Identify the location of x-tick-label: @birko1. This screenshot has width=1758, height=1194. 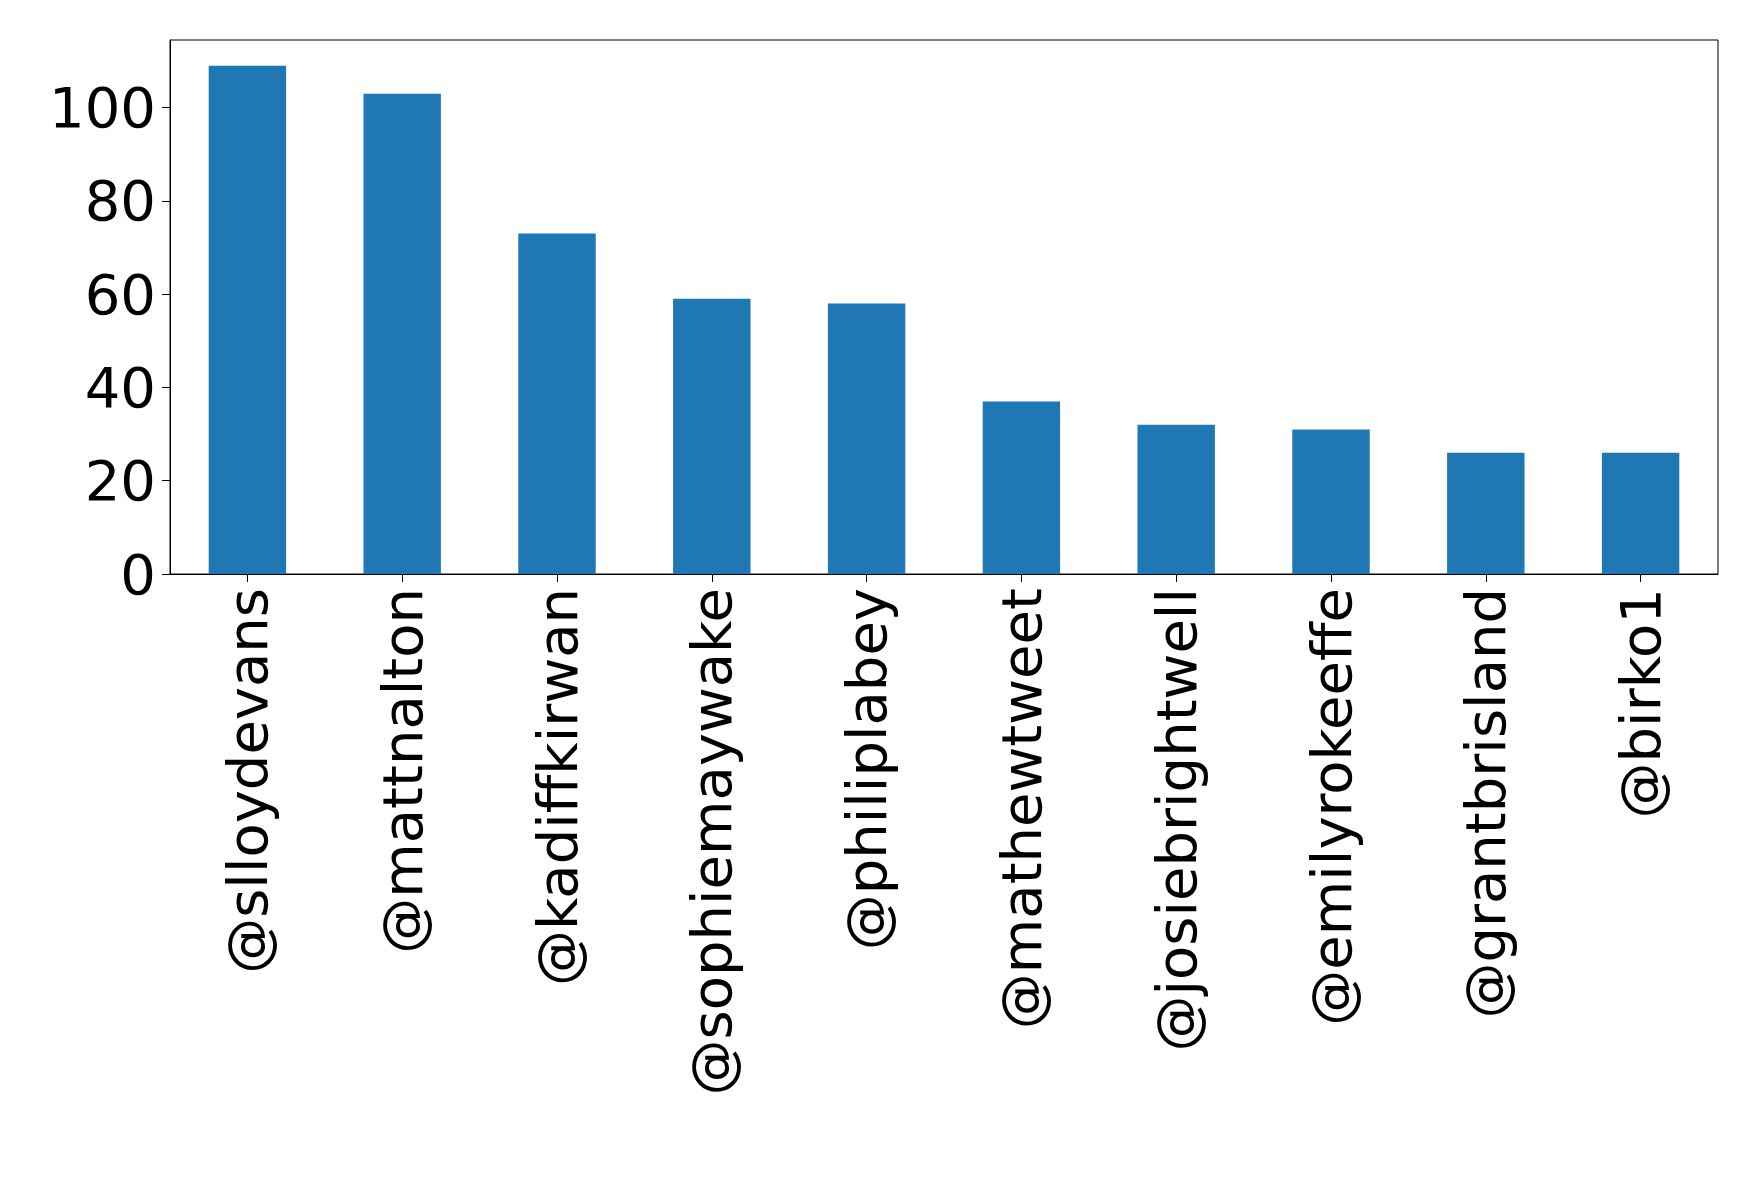
(1641, 703).